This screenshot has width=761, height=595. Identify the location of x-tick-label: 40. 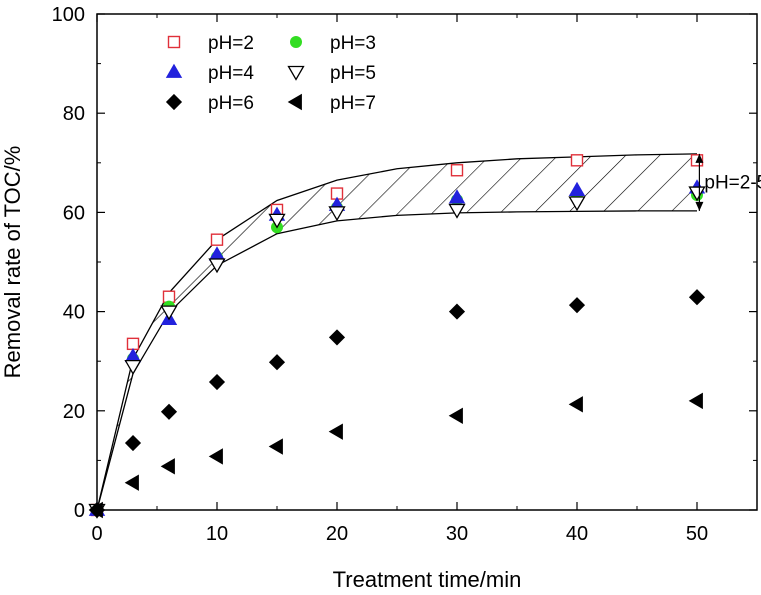
(577, 534).